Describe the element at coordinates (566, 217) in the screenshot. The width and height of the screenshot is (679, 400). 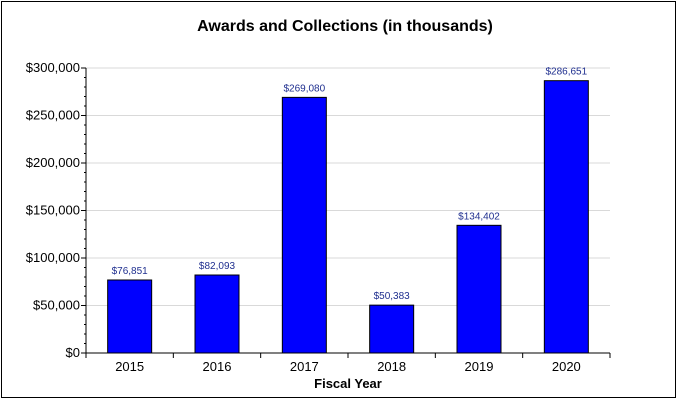
I see `bar-2020` at that location.